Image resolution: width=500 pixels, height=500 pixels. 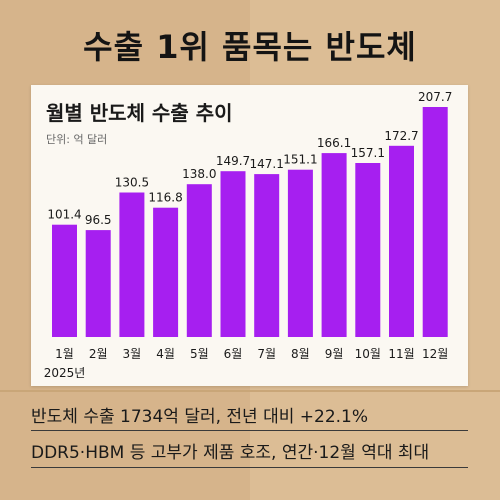 What do you see at coordinates (77, 139) in the screenshot?
I see `chart-unit-label: 단위: 억 달러` at bounding box center [77, 139].